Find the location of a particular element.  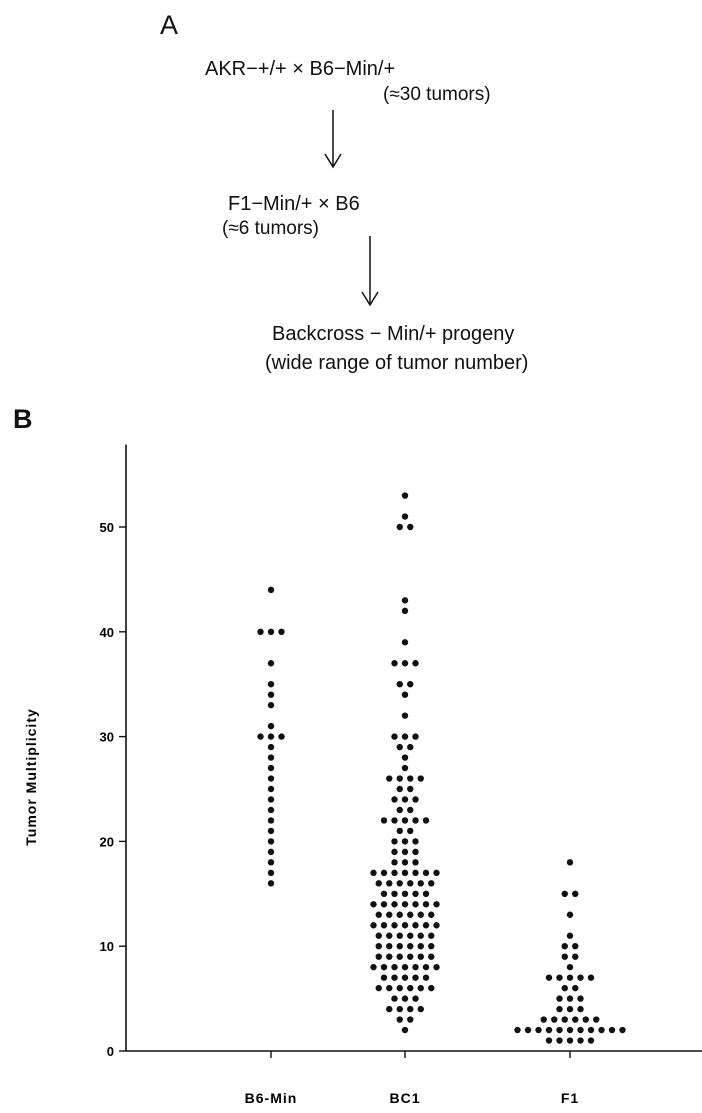

cross-f1-tumors: (≈6 tumors) is located at coordinates (270, 228).